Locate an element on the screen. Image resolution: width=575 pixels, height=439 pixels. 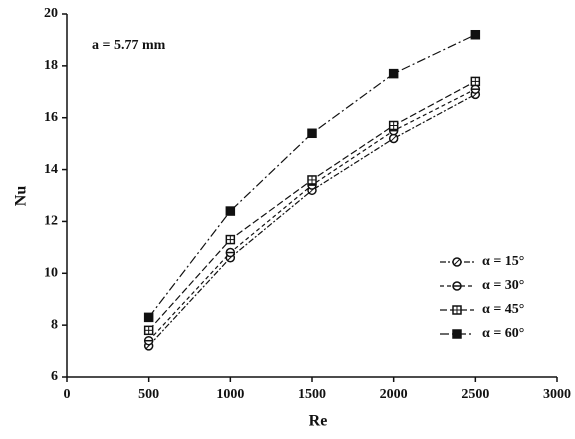
annotation: a = 5.77 mm is located at coordinates (129, 45).